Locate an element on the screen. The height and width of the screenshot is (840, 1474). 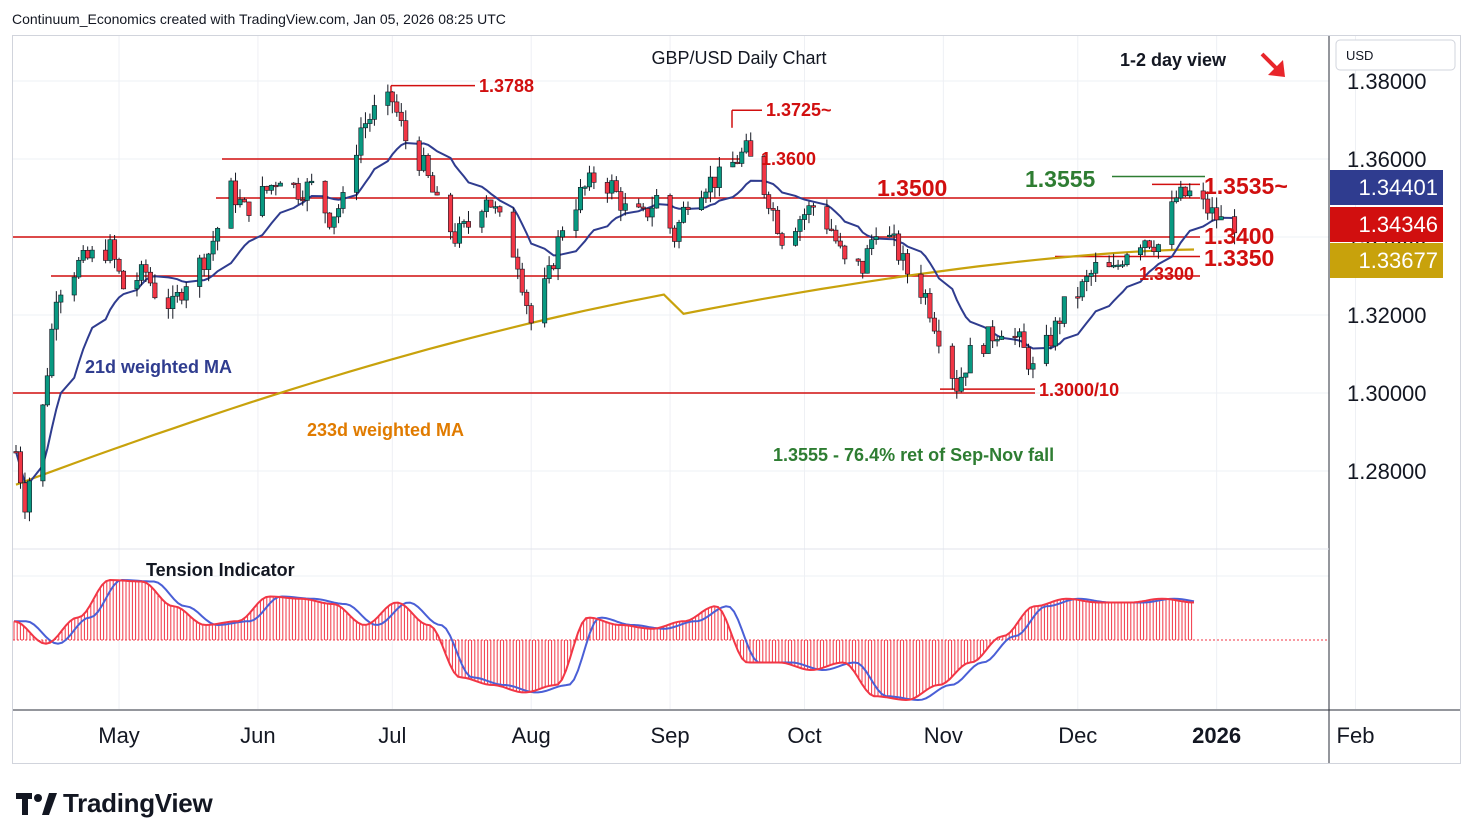
retracement-note: 1.3555 - 76.4% ret of Sep-Nov fall is located at coordinates (913, 455).